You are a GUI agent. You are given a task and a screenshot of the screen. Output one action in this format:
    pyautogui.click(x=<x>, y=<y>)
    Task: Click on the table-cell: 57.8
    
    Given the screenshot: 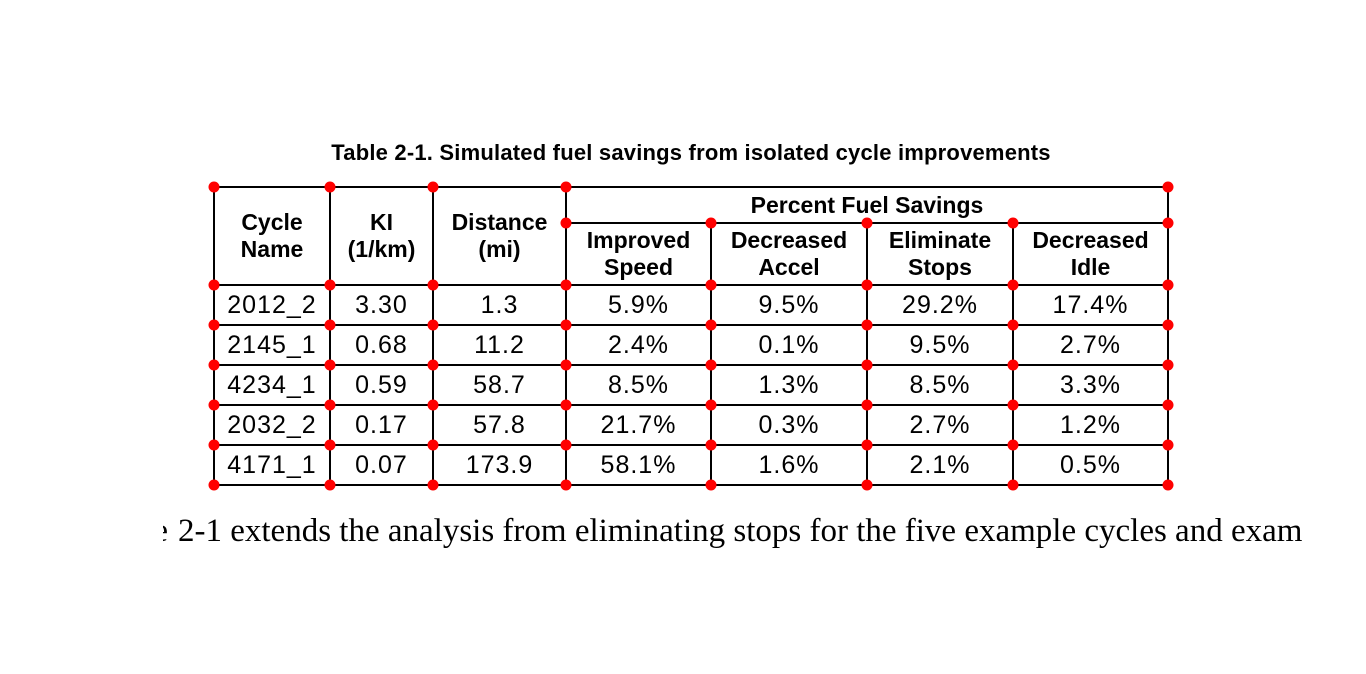 What is the action you would take?
    pyautogui.click(x=499, y=425)
    